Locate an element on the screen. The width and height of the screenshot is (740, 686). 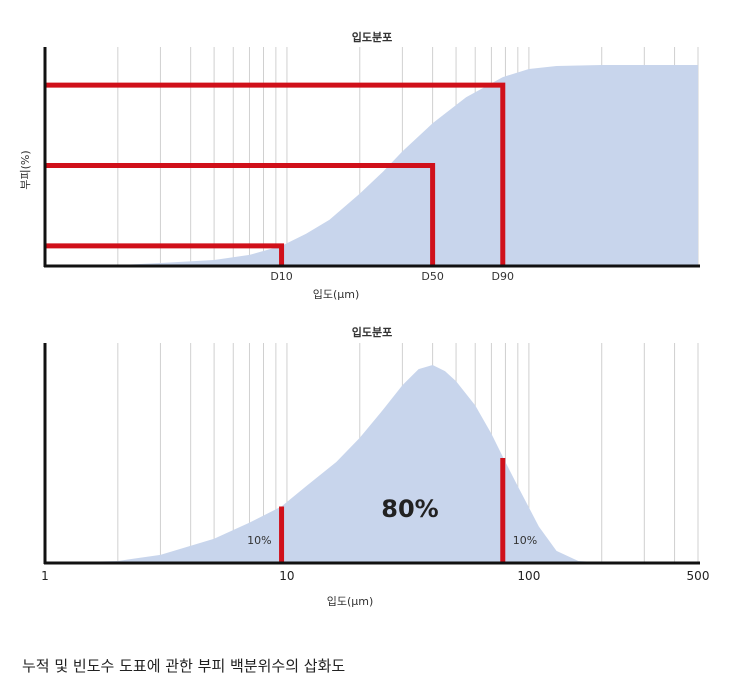
chart2-center-percentage: 80% is located at coordinates (409, 509).